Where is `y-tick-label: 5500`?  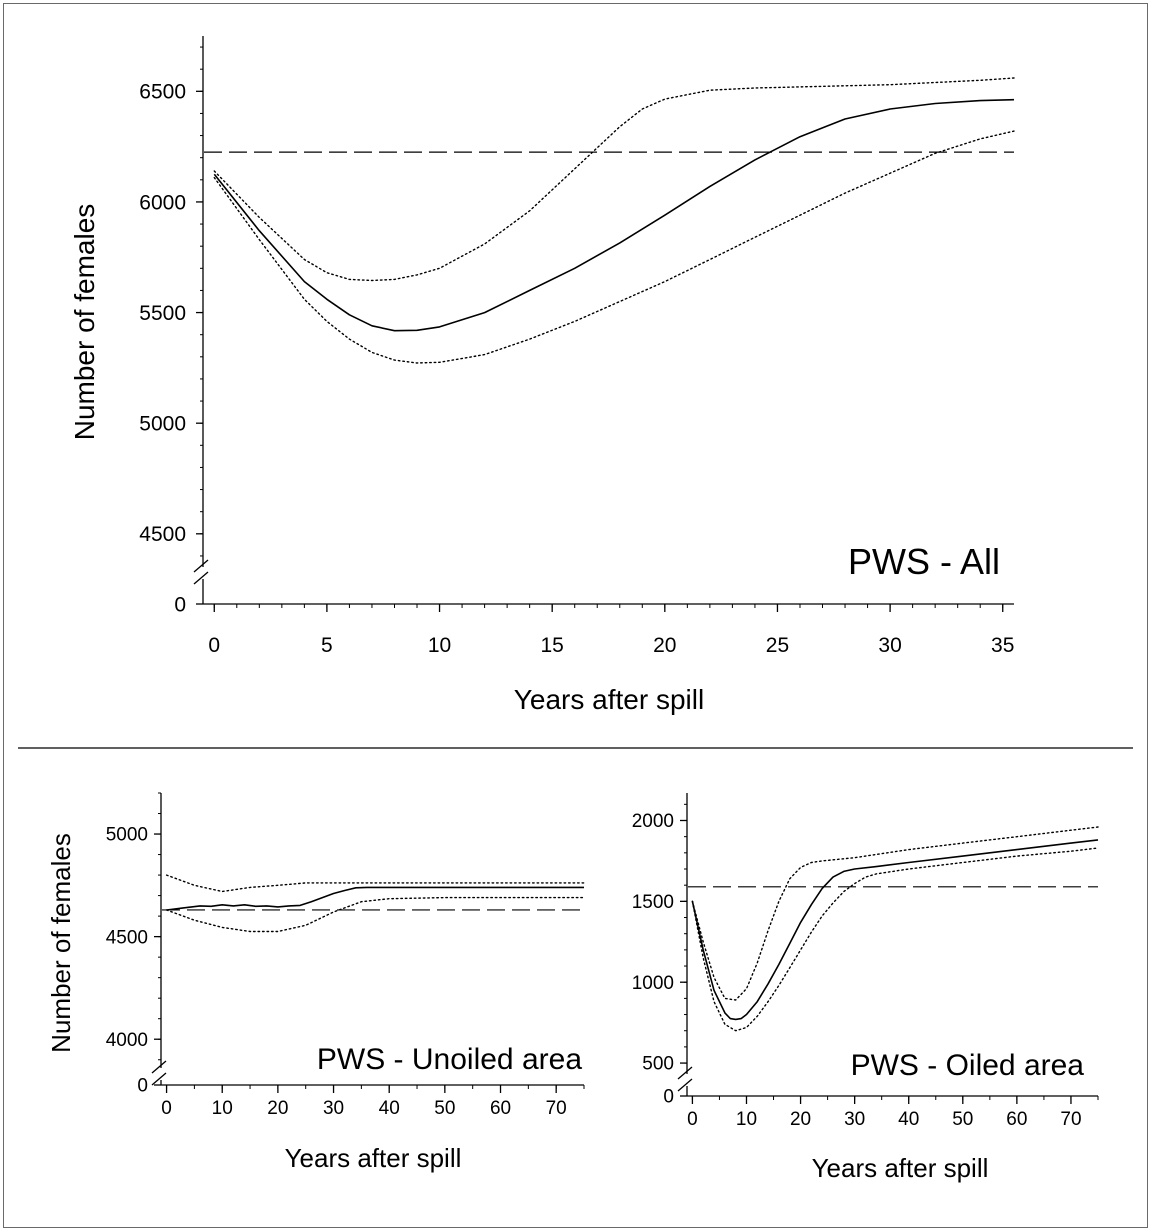 y-tick-label: 5500 is located at coordinates (162, 313).